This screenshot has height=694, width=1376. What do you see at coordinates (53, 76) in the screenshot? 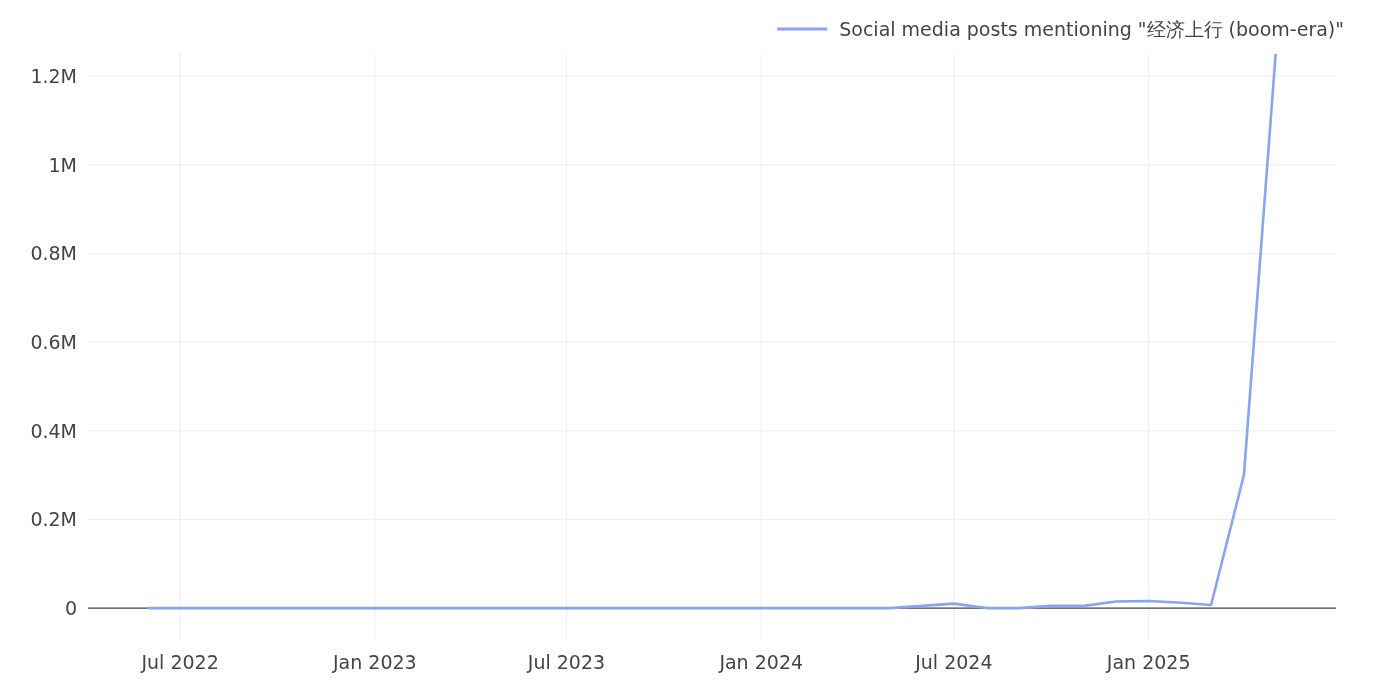
I see `y-tick-label: 1.2M` at bounding box center [53, 76].